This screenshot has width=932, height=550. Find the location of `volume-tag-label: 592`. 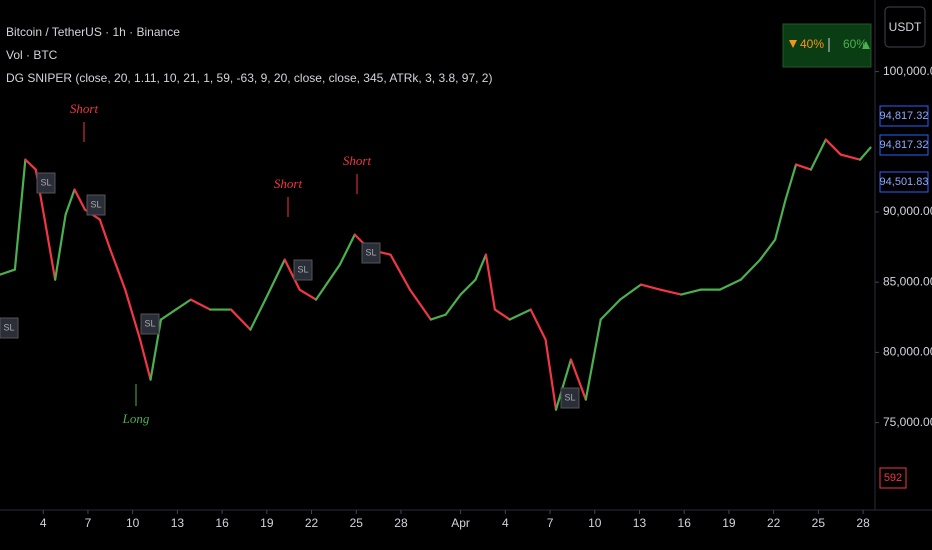

volume-tag-label: 592 is located at coordinates (893, 478).